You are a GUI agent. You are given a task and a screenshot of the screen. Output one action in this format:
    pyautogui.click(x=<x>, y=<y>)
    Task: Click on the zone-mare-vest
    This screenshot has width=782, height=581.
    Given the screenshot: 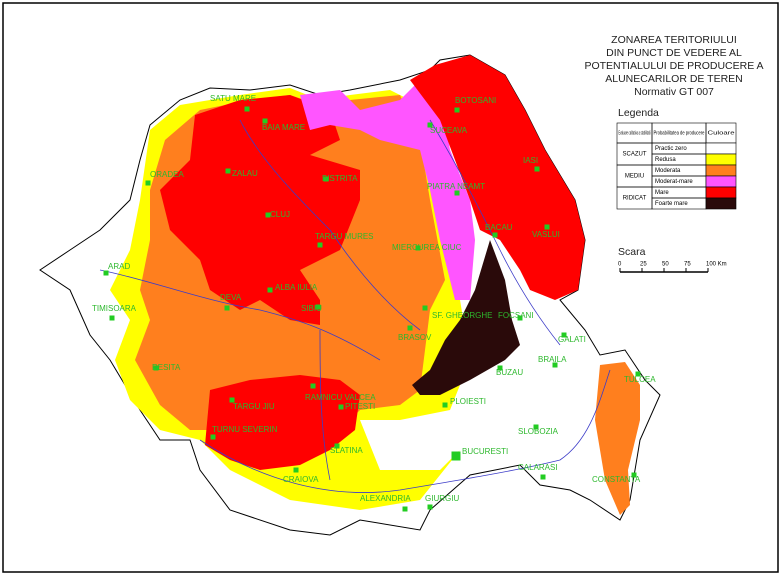 What is the action you would take?
    pyautogui.click(x=260, y=210)
    